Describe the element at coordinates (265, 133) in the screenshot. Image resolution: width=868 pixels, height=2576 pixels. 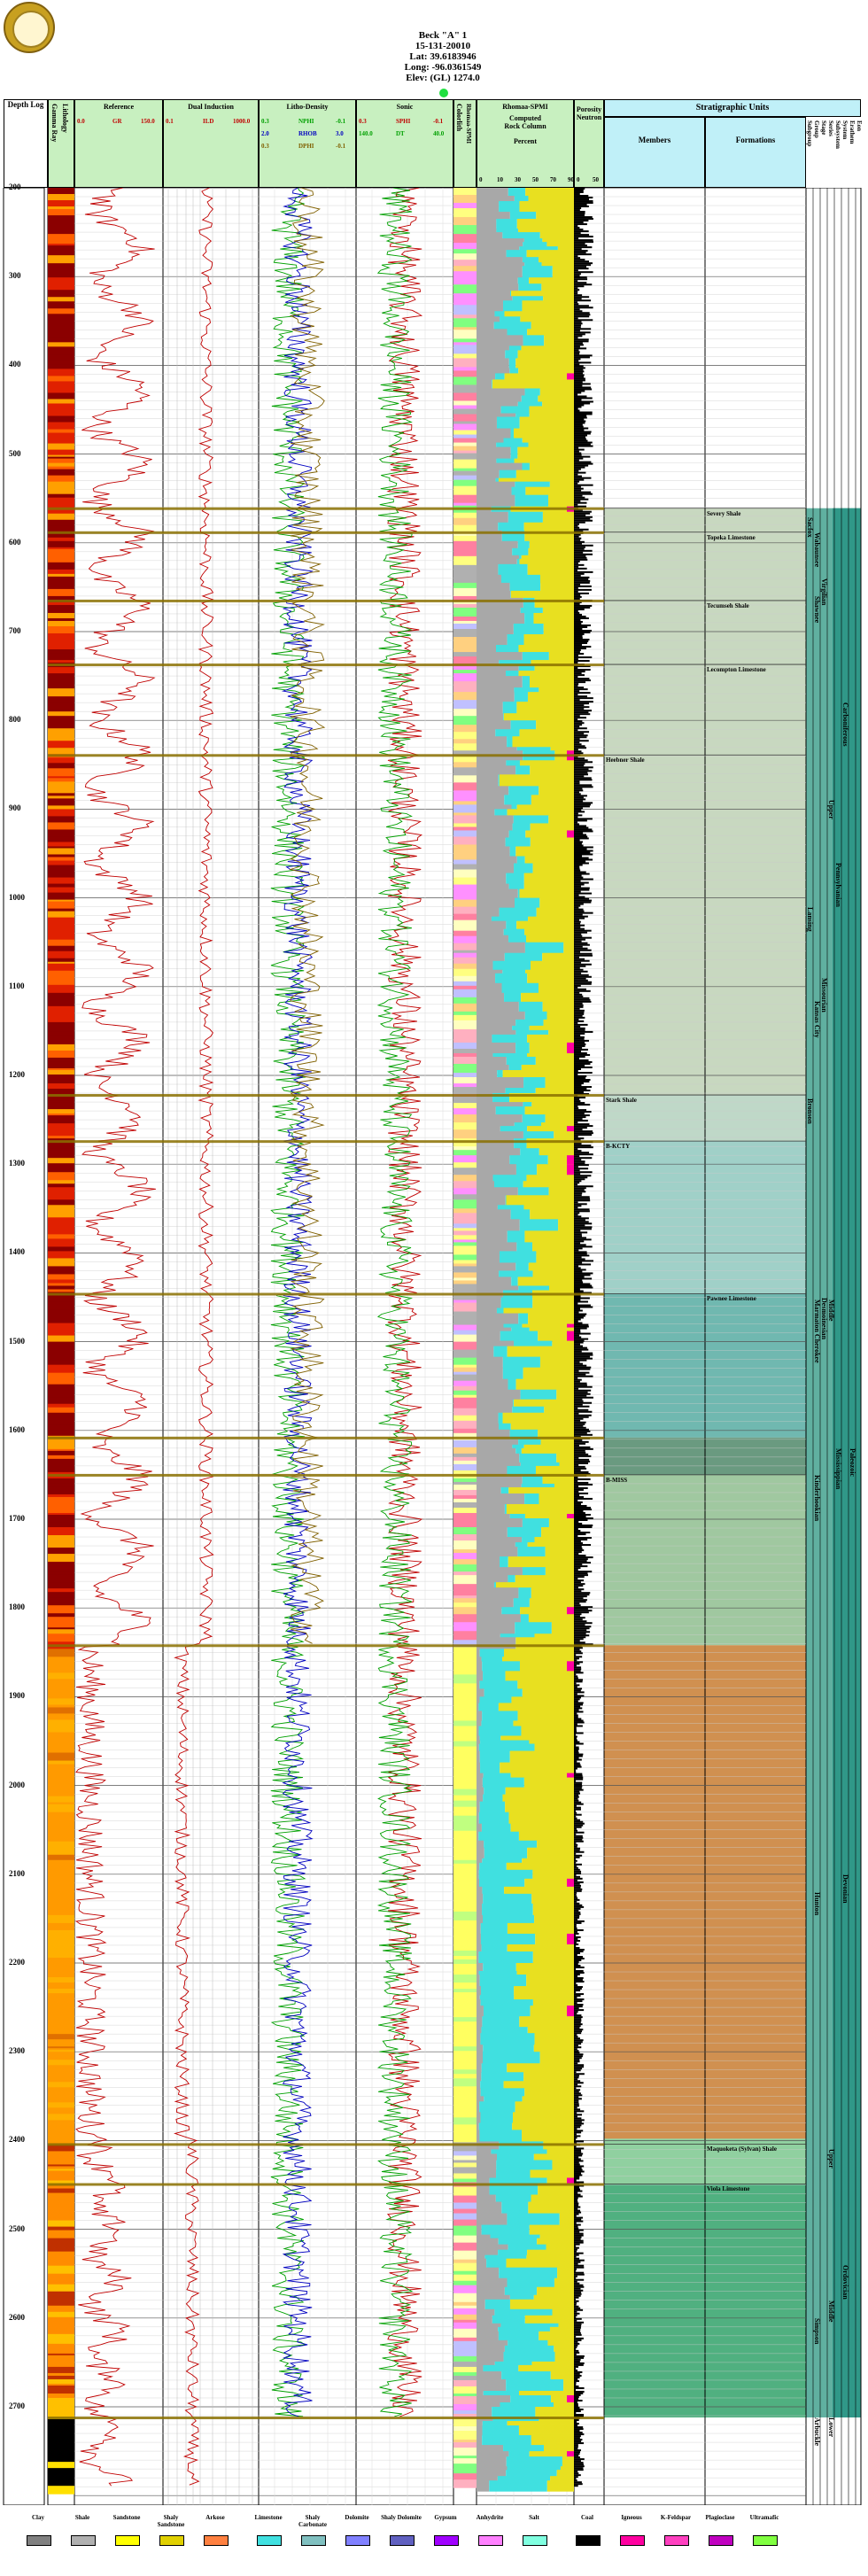
I see `rhob-scale-left: 2.0` at that location.